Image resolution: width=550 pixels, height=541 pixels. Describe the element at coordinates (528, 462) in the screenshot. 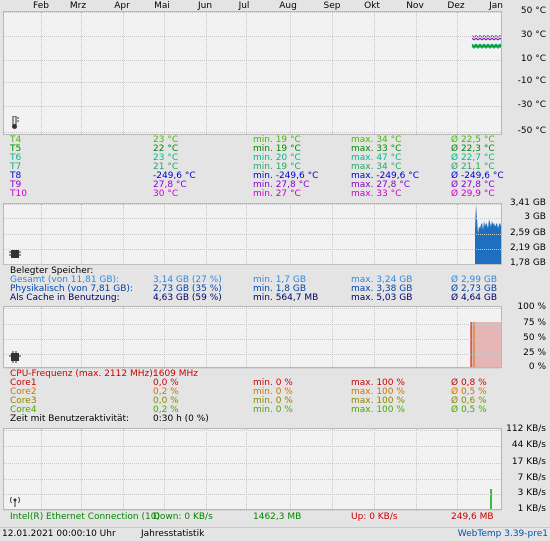

I see `axis-tick-label: 17 KB/s` at that location.